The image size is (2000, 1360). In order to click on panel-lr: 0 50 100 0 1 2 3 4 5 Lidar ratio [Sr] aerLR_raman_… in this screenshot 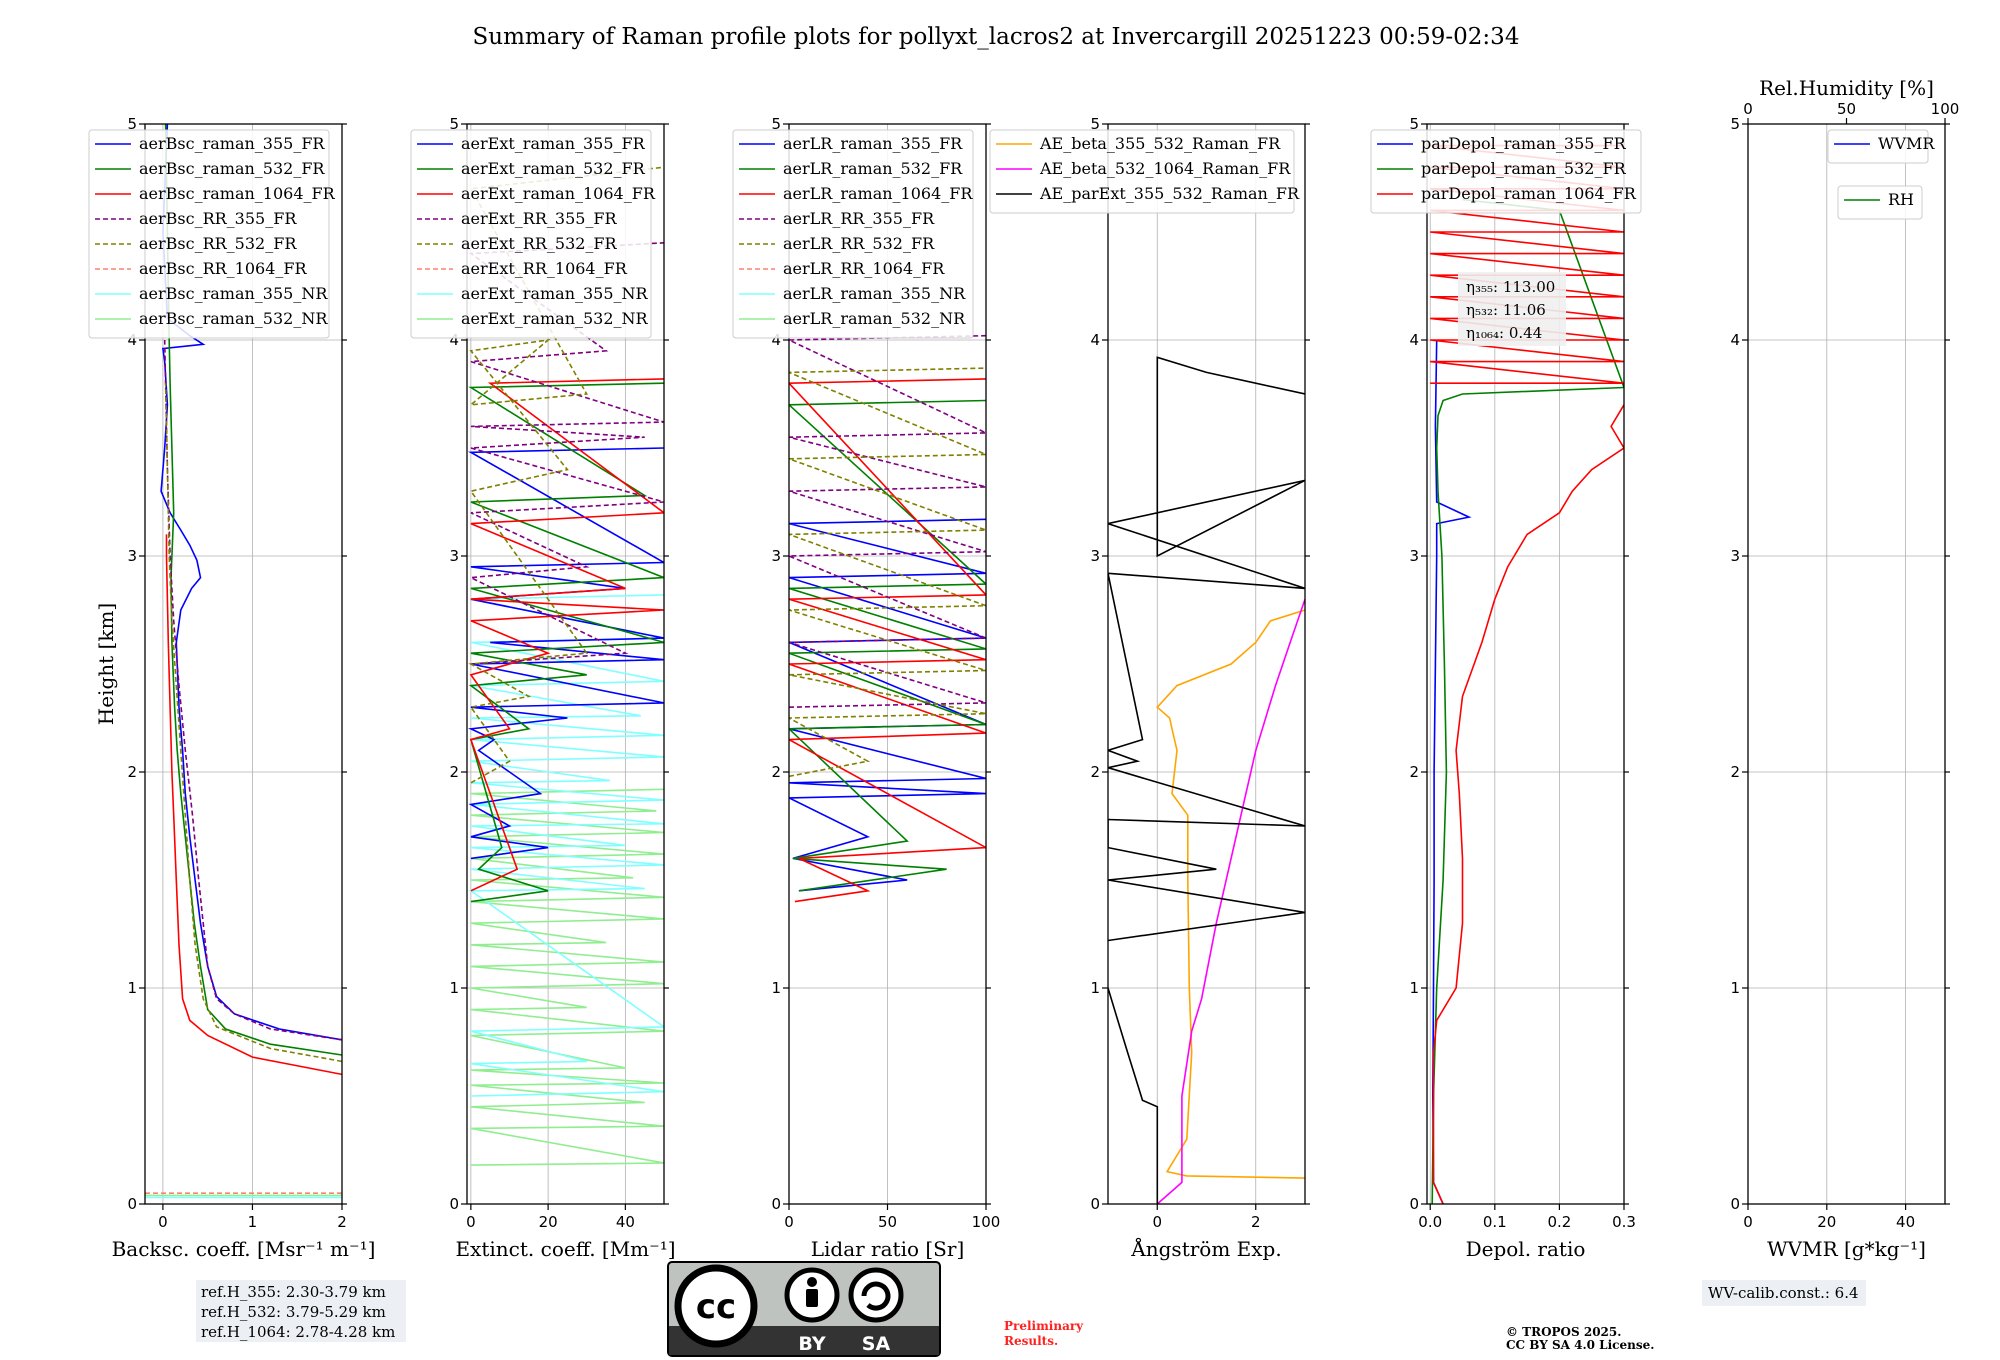, I will do `click(866, 688)`.